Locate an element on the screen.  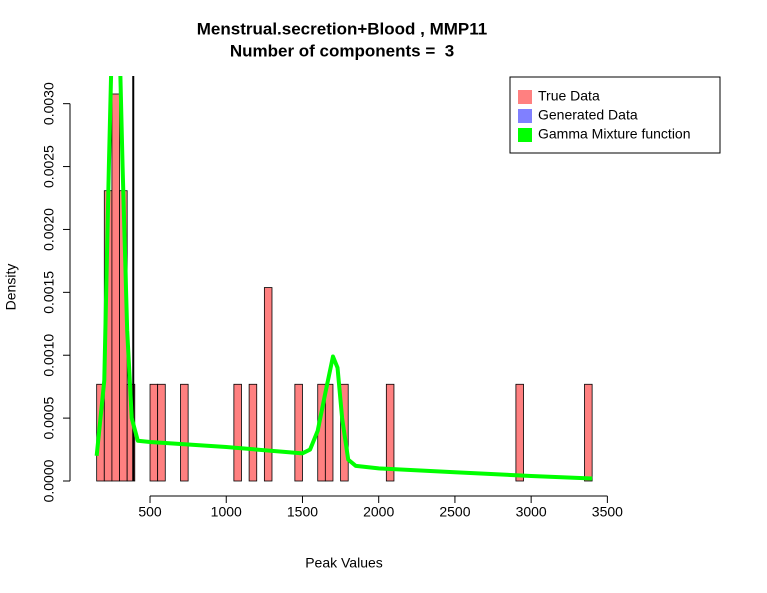
legend-label: Generated Data is located at coordinates (588, 115).